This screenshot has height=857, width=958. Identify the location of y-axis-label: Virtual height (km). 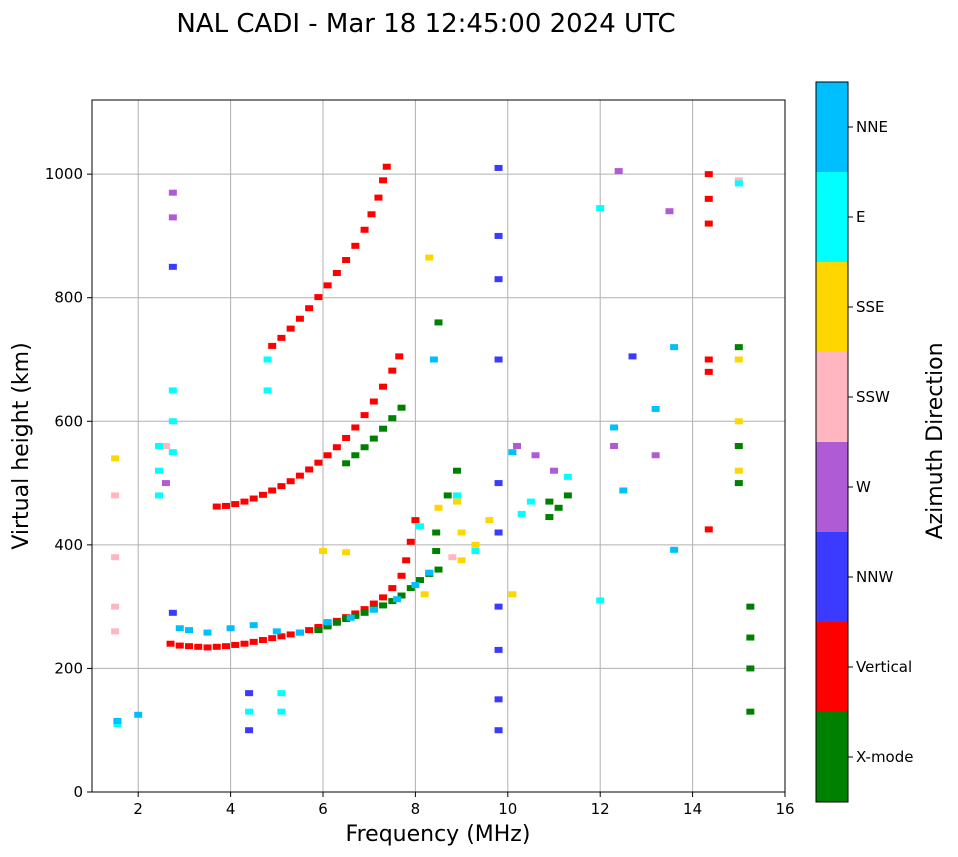
(21, 445).